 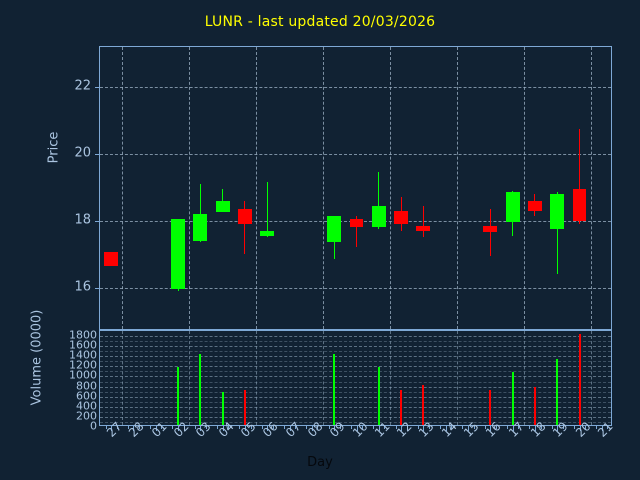 I want to click on volume-tick-label: 1800, so click(x=83, y=335).